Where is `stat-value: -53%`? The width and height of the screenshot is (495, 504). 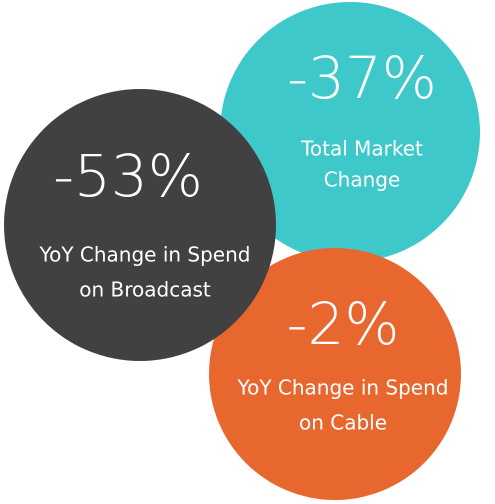
stat-value: -53% is located at coordinates (128, 176).